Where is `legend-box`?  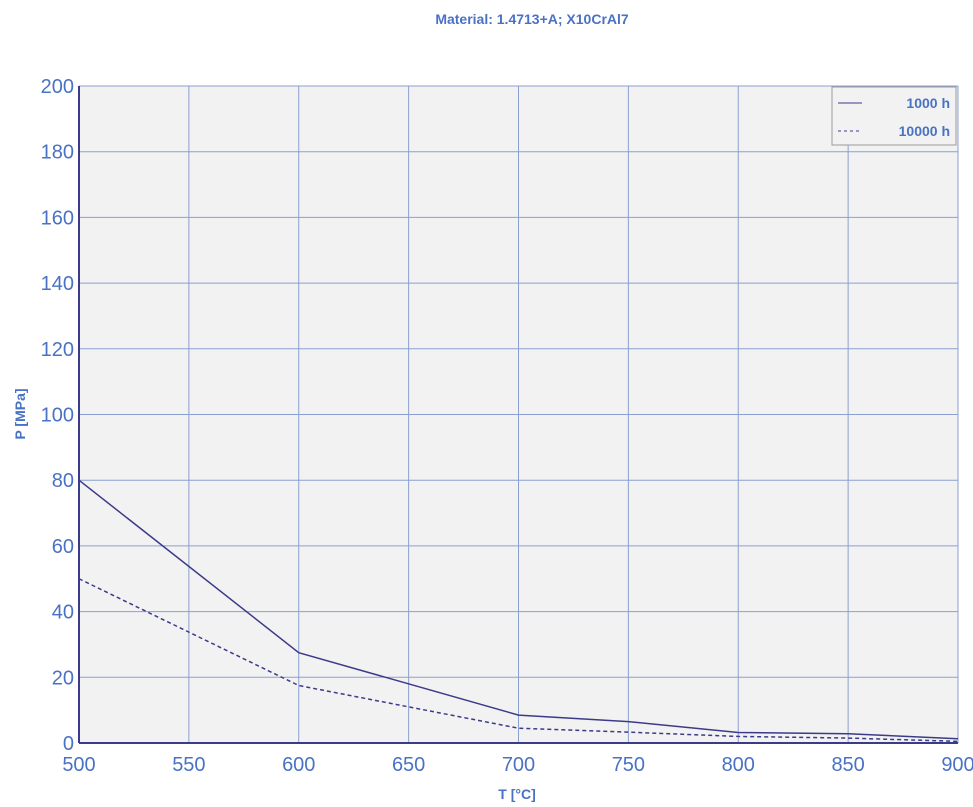
legend-box is located at coordinates (894, 116).